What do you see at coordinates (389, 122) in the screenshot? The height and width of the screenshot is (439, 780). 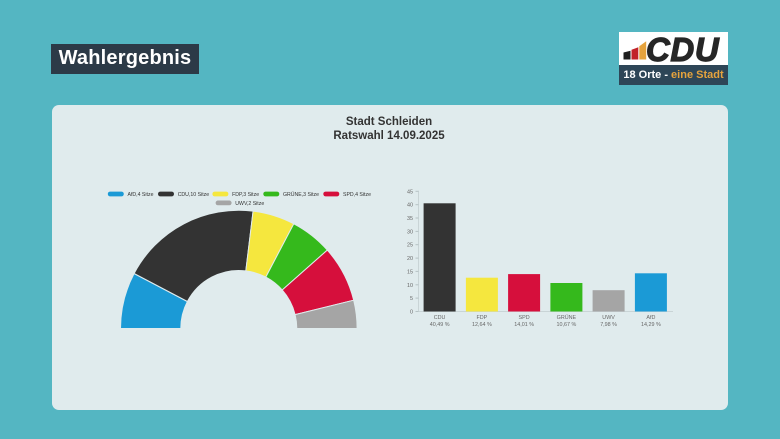 I see `svg-text: Stadt Schleiden` at bounding box center [389, 122].